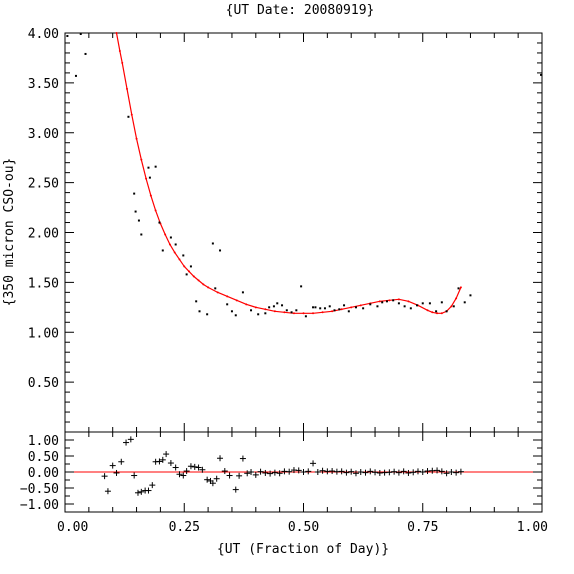 Image resolution: width=574 pixels, height=574 pixels. What do you see at coordinates (43, 333) in the screenshot?
I see `y-tick-label: 1.00` at bounding box center [43, 333].